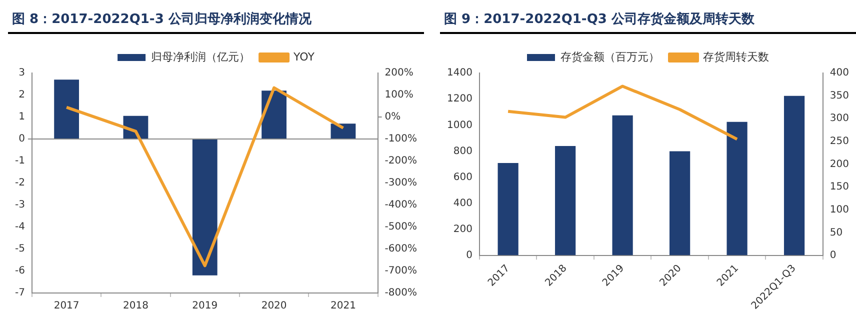 The height and width of the screenshot is (323, 856). I want to click on y-tick-label: 600, so click(462, 177).